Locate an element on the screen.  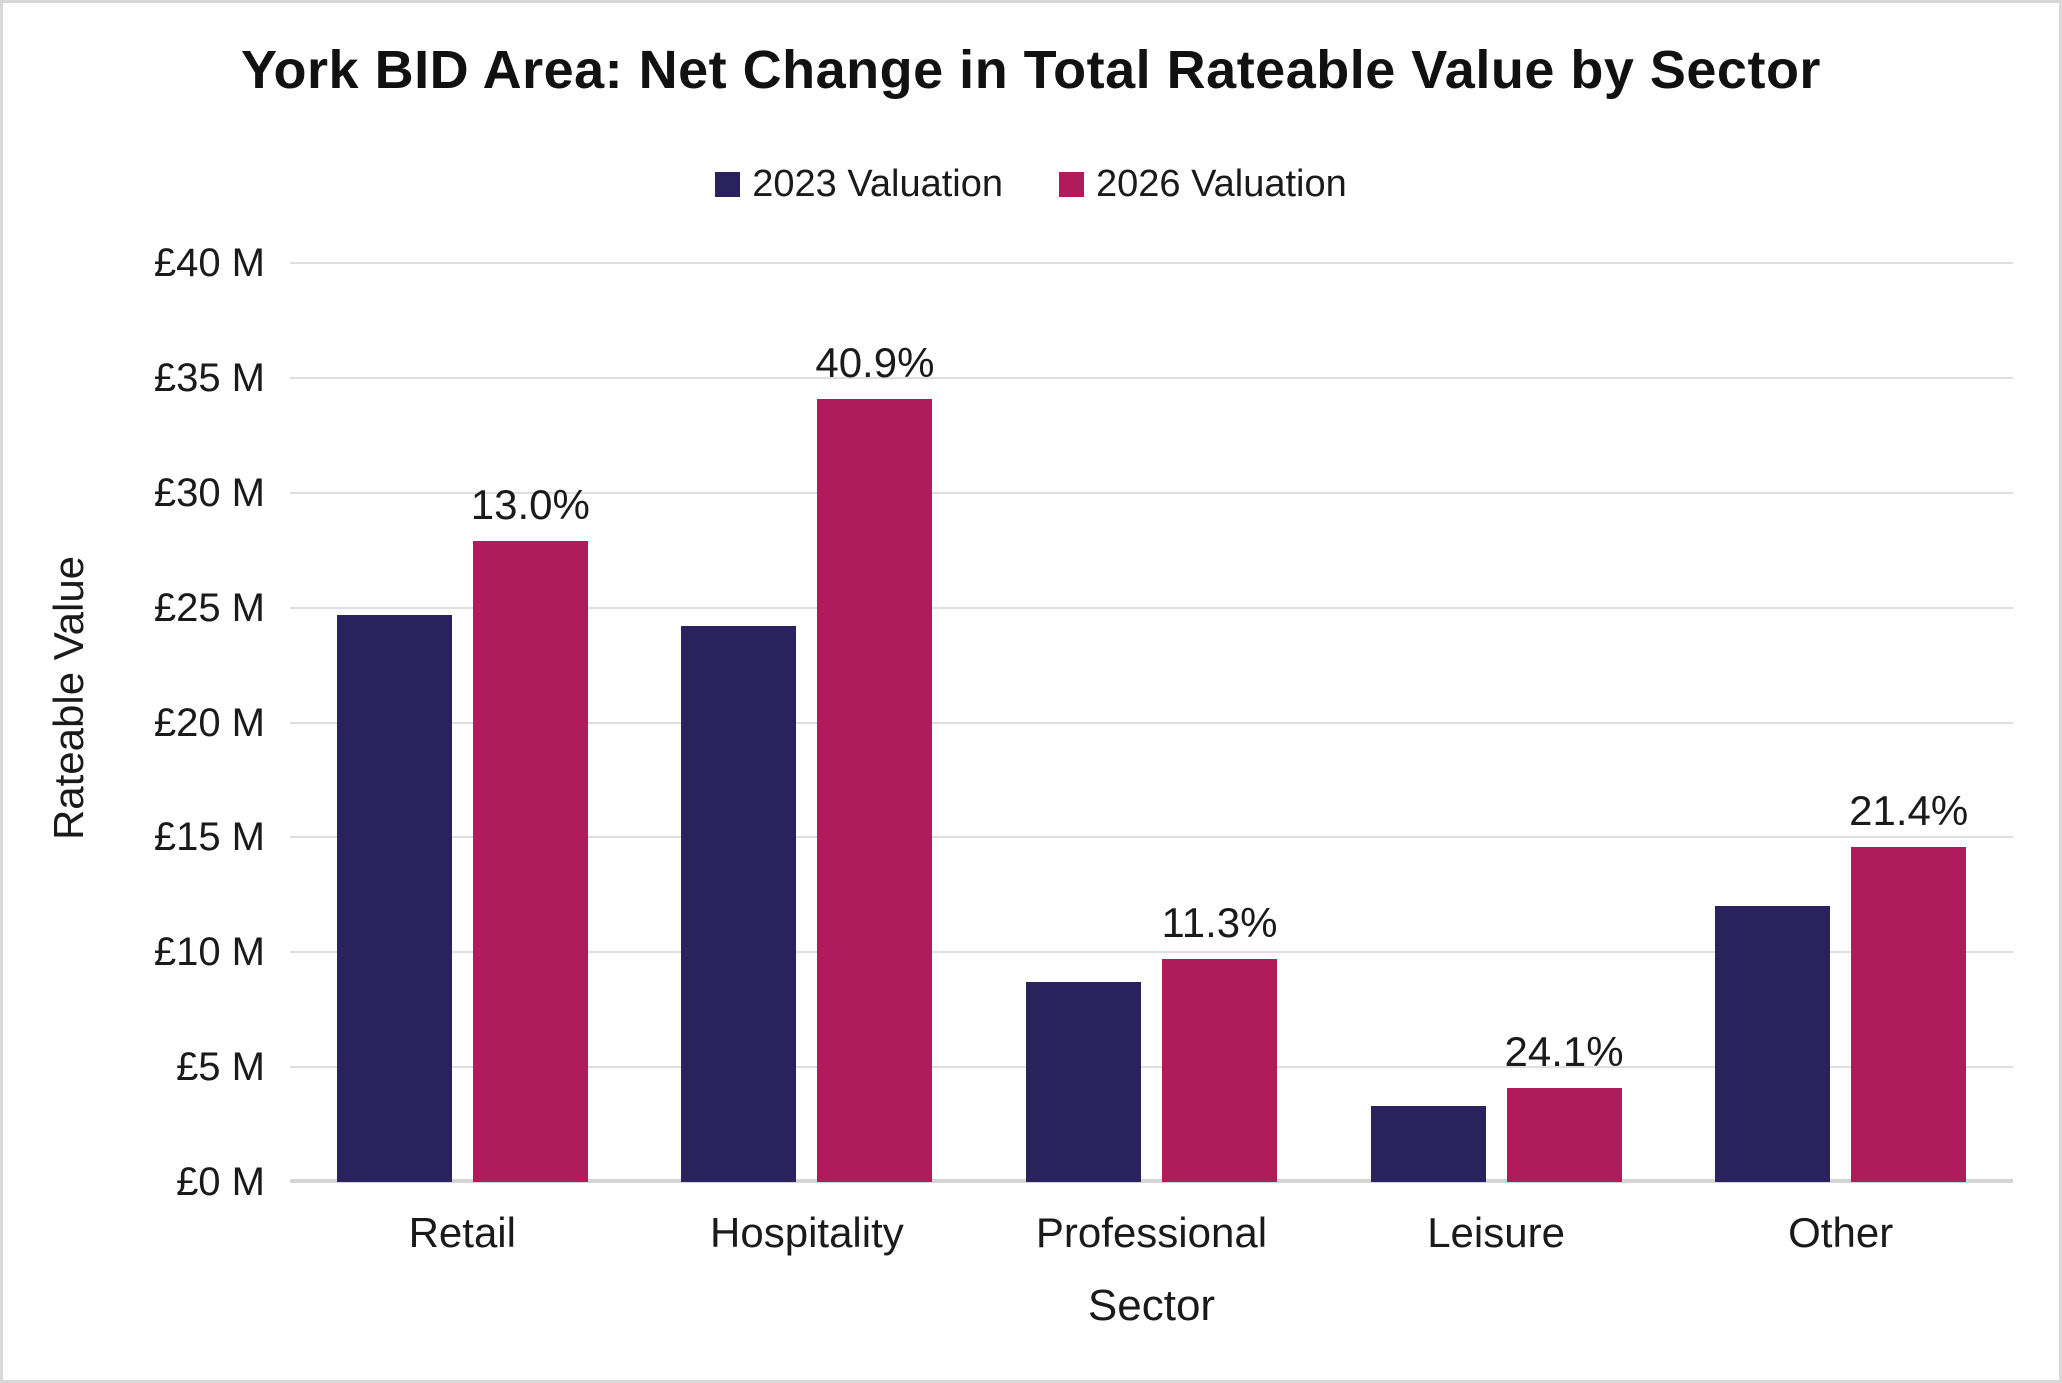
y-tick-label: £5 M is located at coordinates (220, 1067).